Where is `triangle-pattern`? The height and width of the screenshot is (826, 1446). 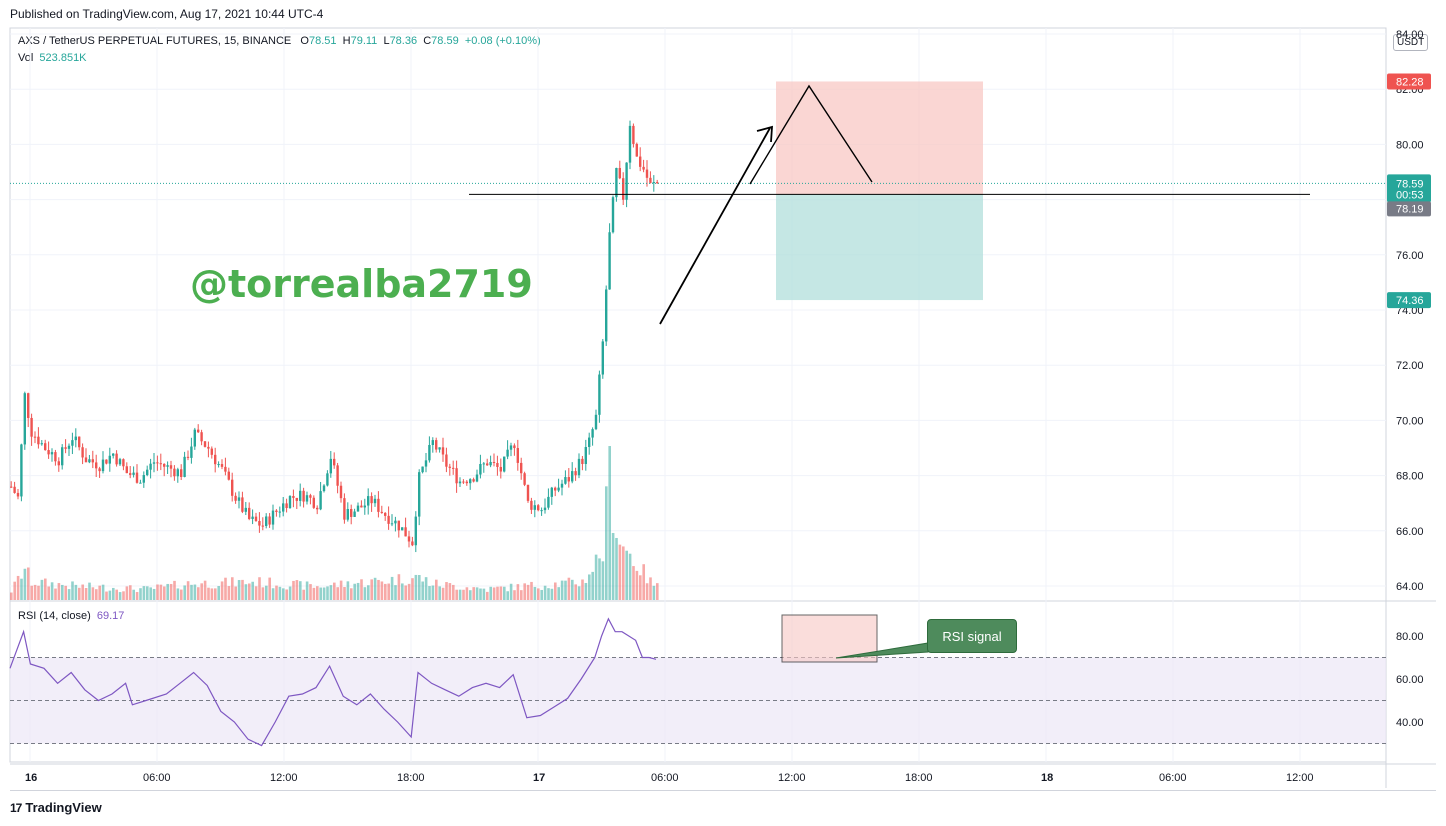
triangle-pattern is located at coordinates (811, 134).